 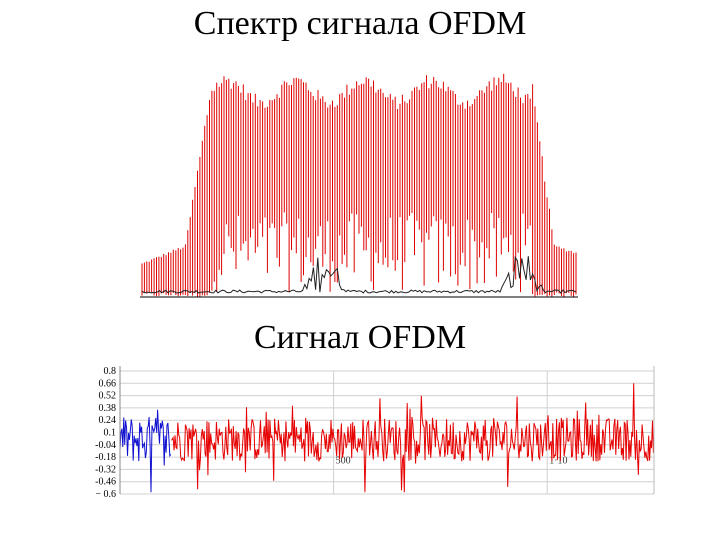 I want to click on signal-y-tick-label: 0.38, so click(x=108, y=408).